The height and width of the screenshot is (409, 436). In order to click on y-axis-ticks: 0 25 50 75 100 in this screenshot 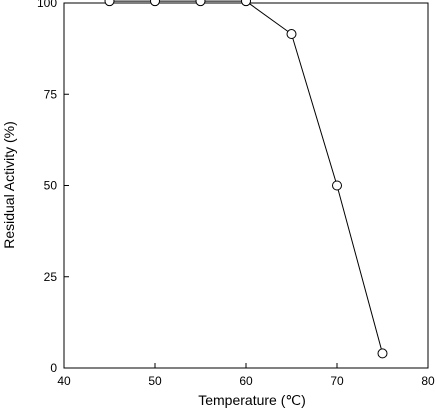, I will do `click(53, 187)`.